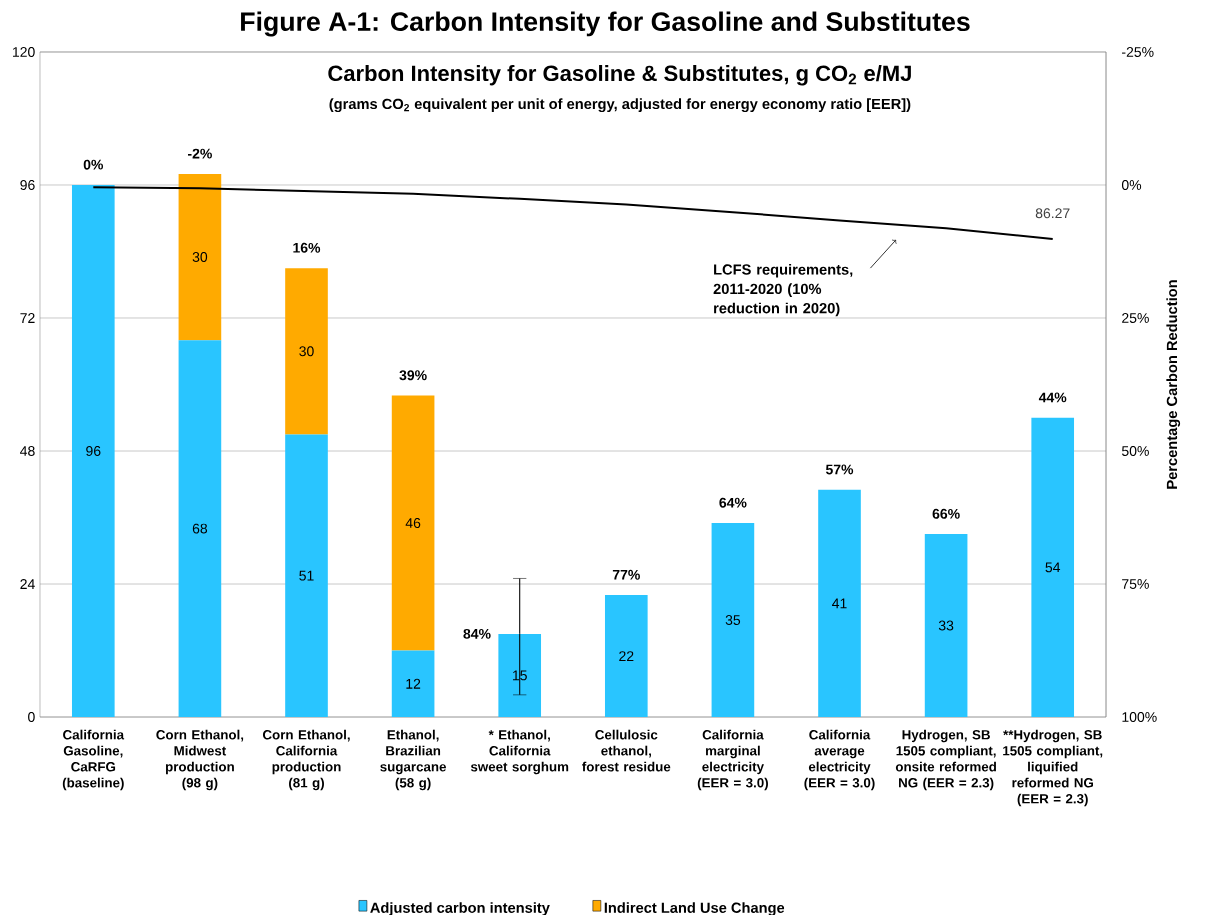 The width and height of the screenshot is (1211, 915). I want to click on legend-label: Adjusted carbon intensity, so click(460, 908).